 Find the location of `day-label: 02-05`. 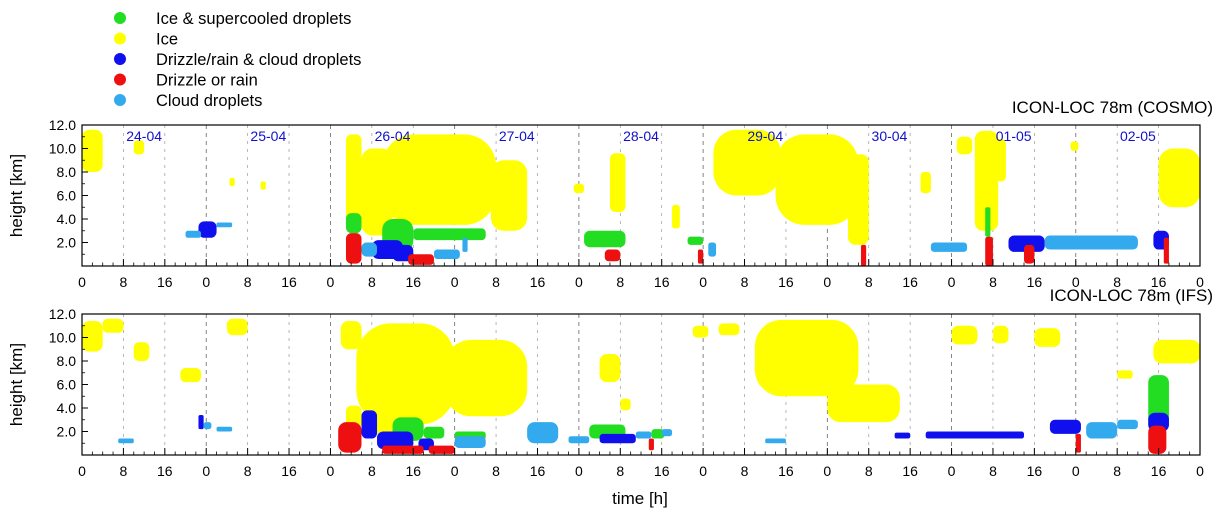

day-label: 02-05 is located at coordinates (1138, 136).